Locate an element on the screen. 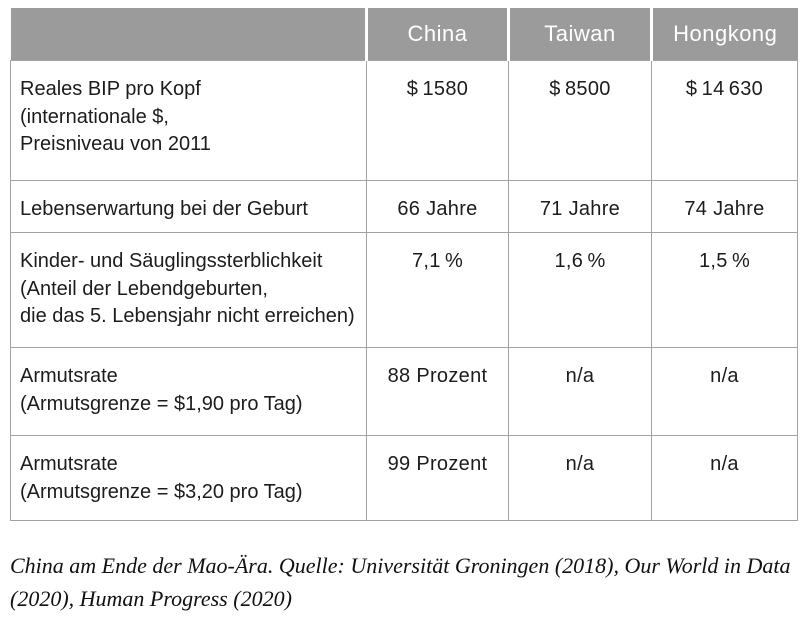 This screenshot has height=629, width=802. cell-value: $ 14 630 is located at coordinates (724, 120).